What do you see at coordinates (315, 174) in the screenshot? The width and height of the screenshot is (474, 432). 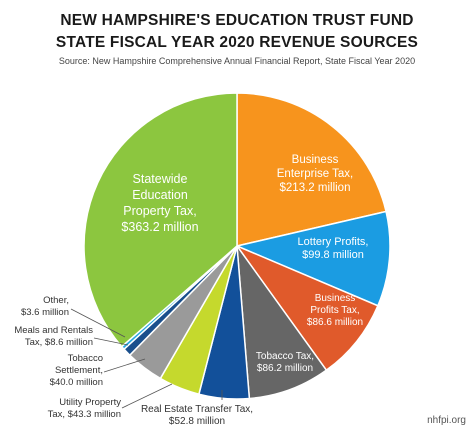 I see `slice-label-business-enterprise-tax: Business Enterprise Tax, $213.2 million` at bounding box center [315, 174].